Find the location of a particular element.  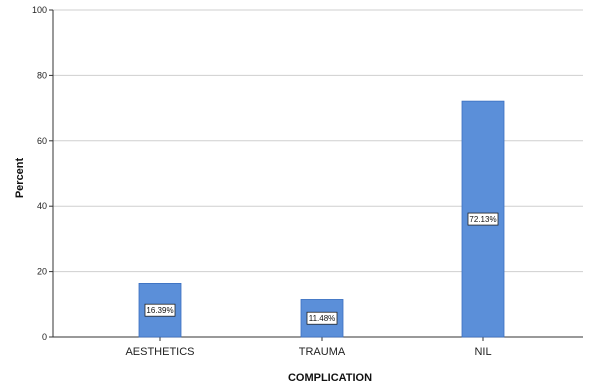

data-label: 11.48% is located at coordinates (322, 318).